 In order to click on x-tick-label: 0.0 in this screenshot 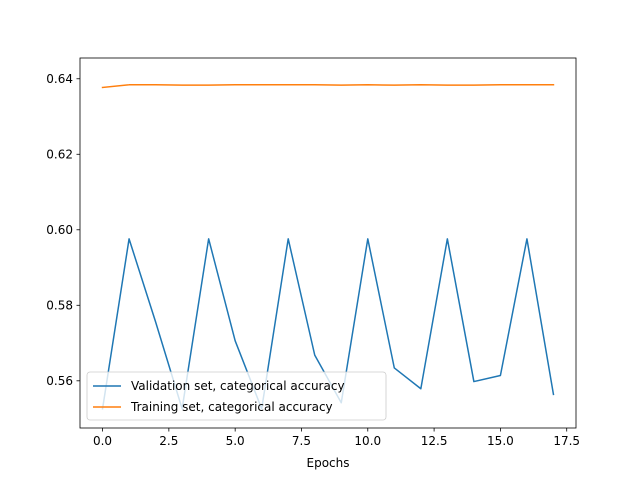, I will do `click(102, 441)`.